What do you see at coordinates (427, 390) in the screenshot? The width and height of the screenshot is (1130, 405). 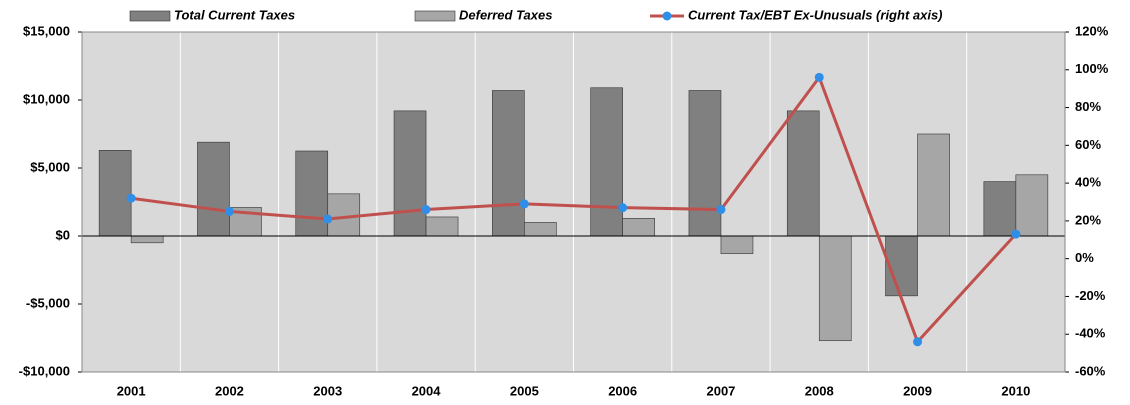 I see `x-tick-label: 2004` at bounding box center [427, 390].